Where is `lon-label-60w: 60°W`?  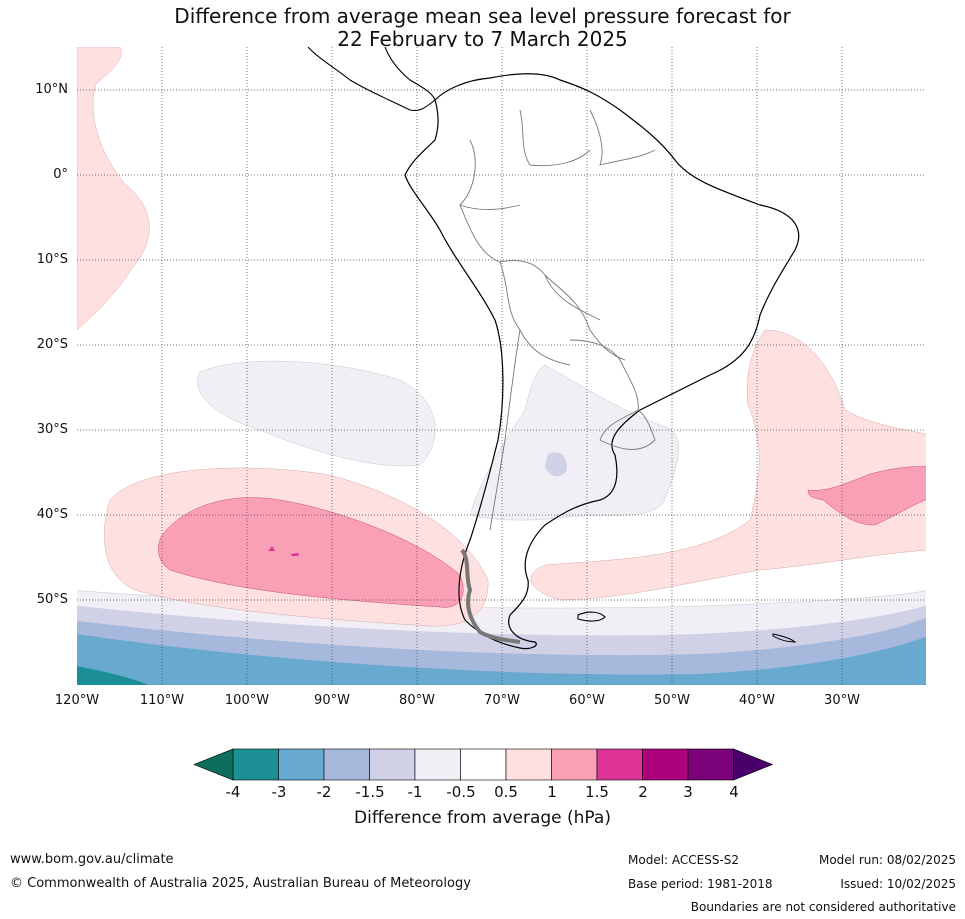 lon-label-60w: 60°W is located at coordinates (587, 700).